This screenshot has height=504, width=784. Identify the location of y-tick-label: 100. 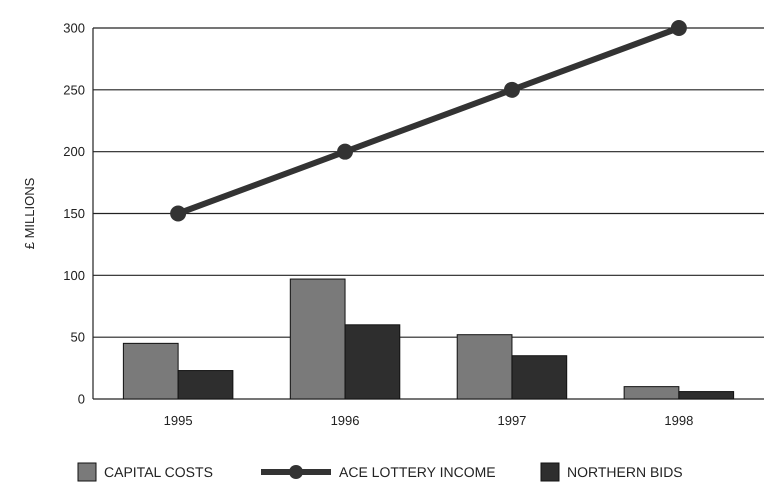
(74, 275).